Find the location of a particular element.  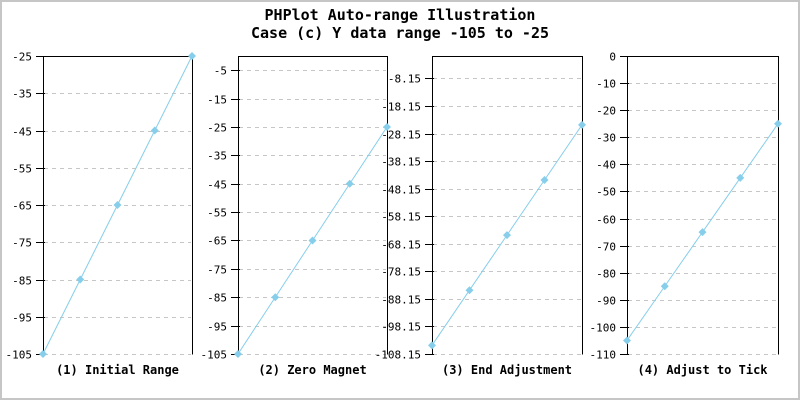

y-tick-label: -10 is located at coordinates (606, 84).